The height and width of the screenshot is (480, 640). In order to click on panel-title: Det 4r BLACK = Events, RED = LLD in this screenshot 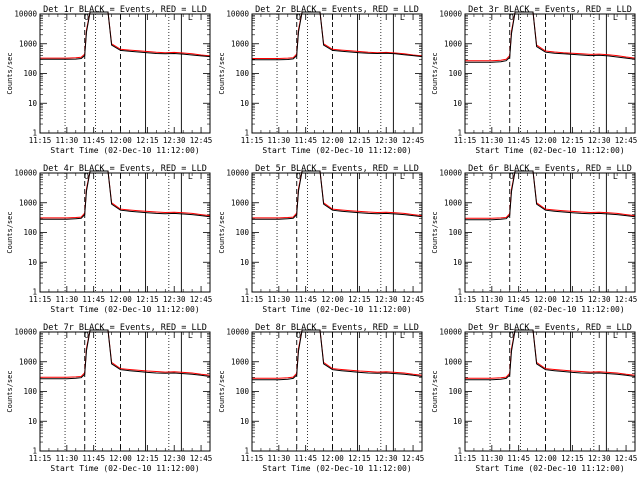, I will do `click(125, 169)`.